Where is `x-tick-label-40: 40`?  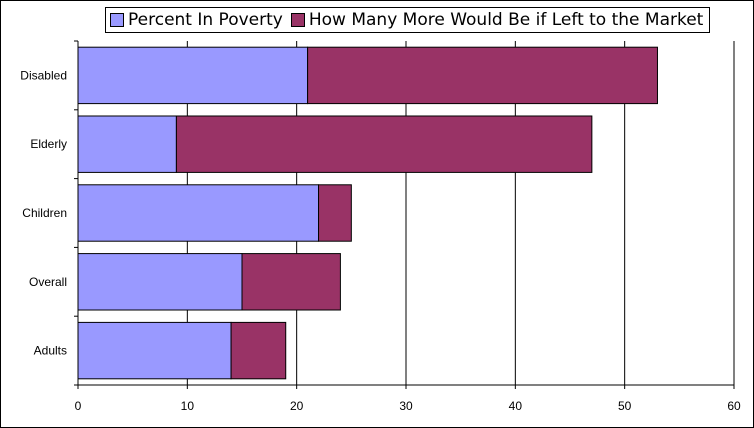 x-tick-label-40: 40 is located at coordinates (516, 406).